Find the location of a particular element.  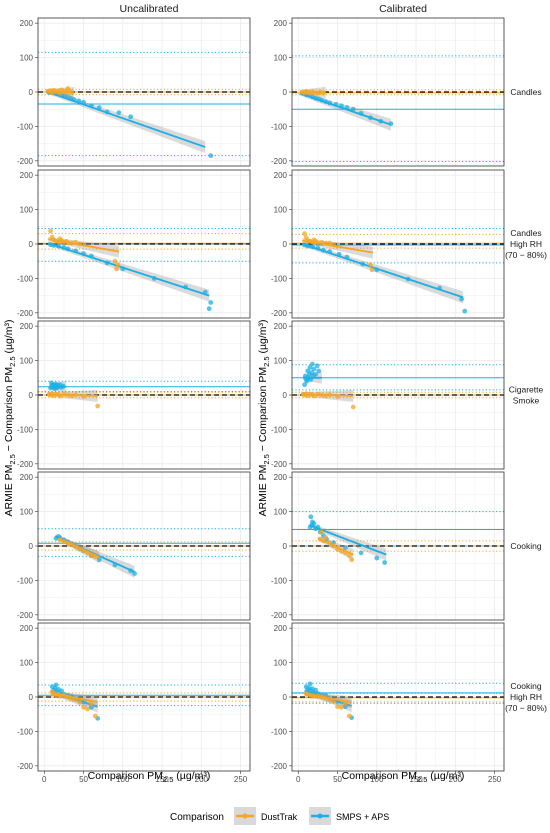

x-axis-label-left: Comparison PM2.5 (µg/m³) is located at coordinates (149, 777).